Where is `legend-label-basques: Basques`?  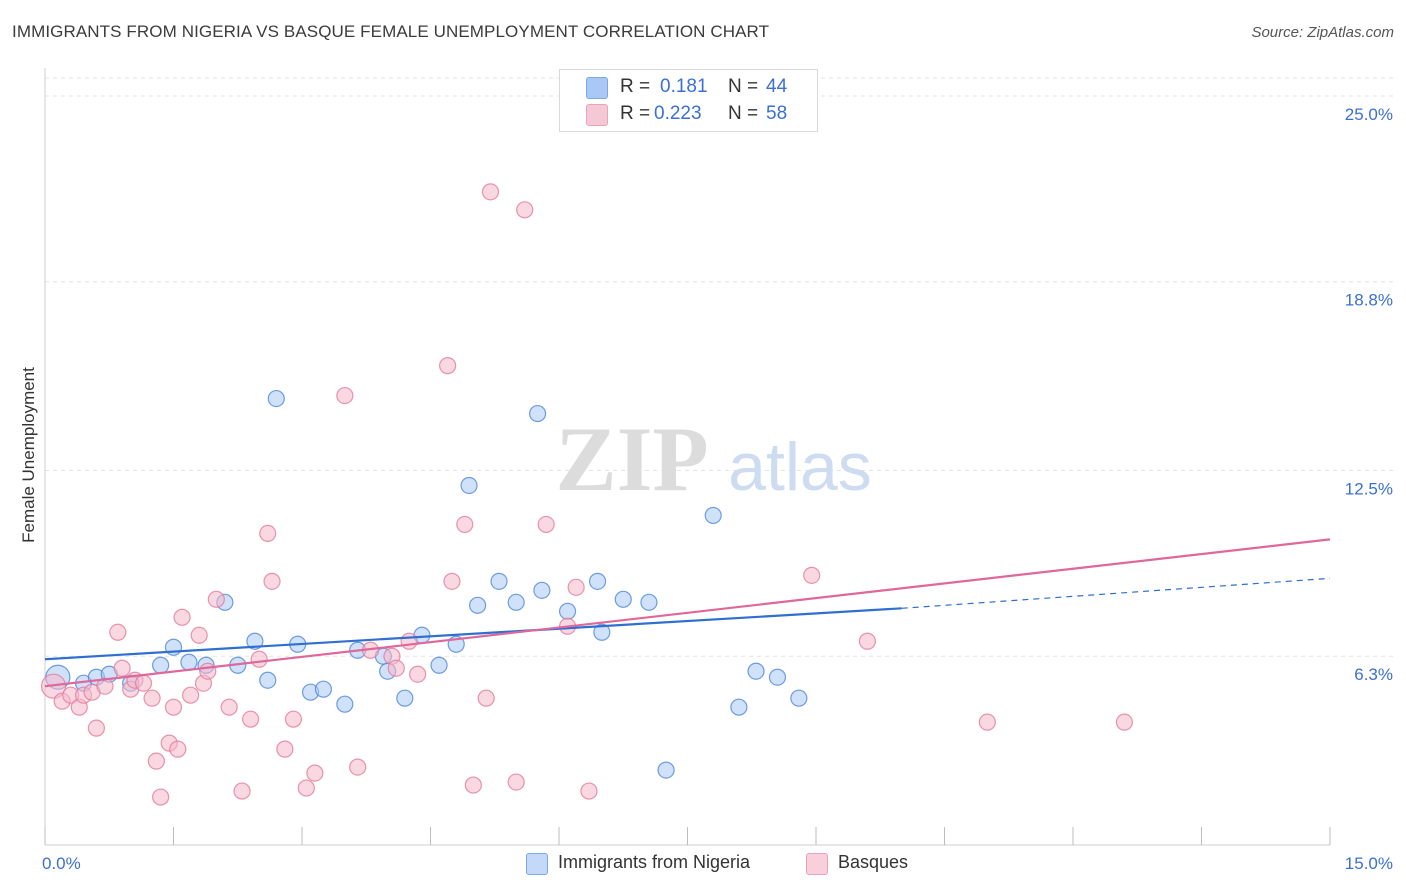
legend-label-basques: Basques is located at coordinates (873, 862).